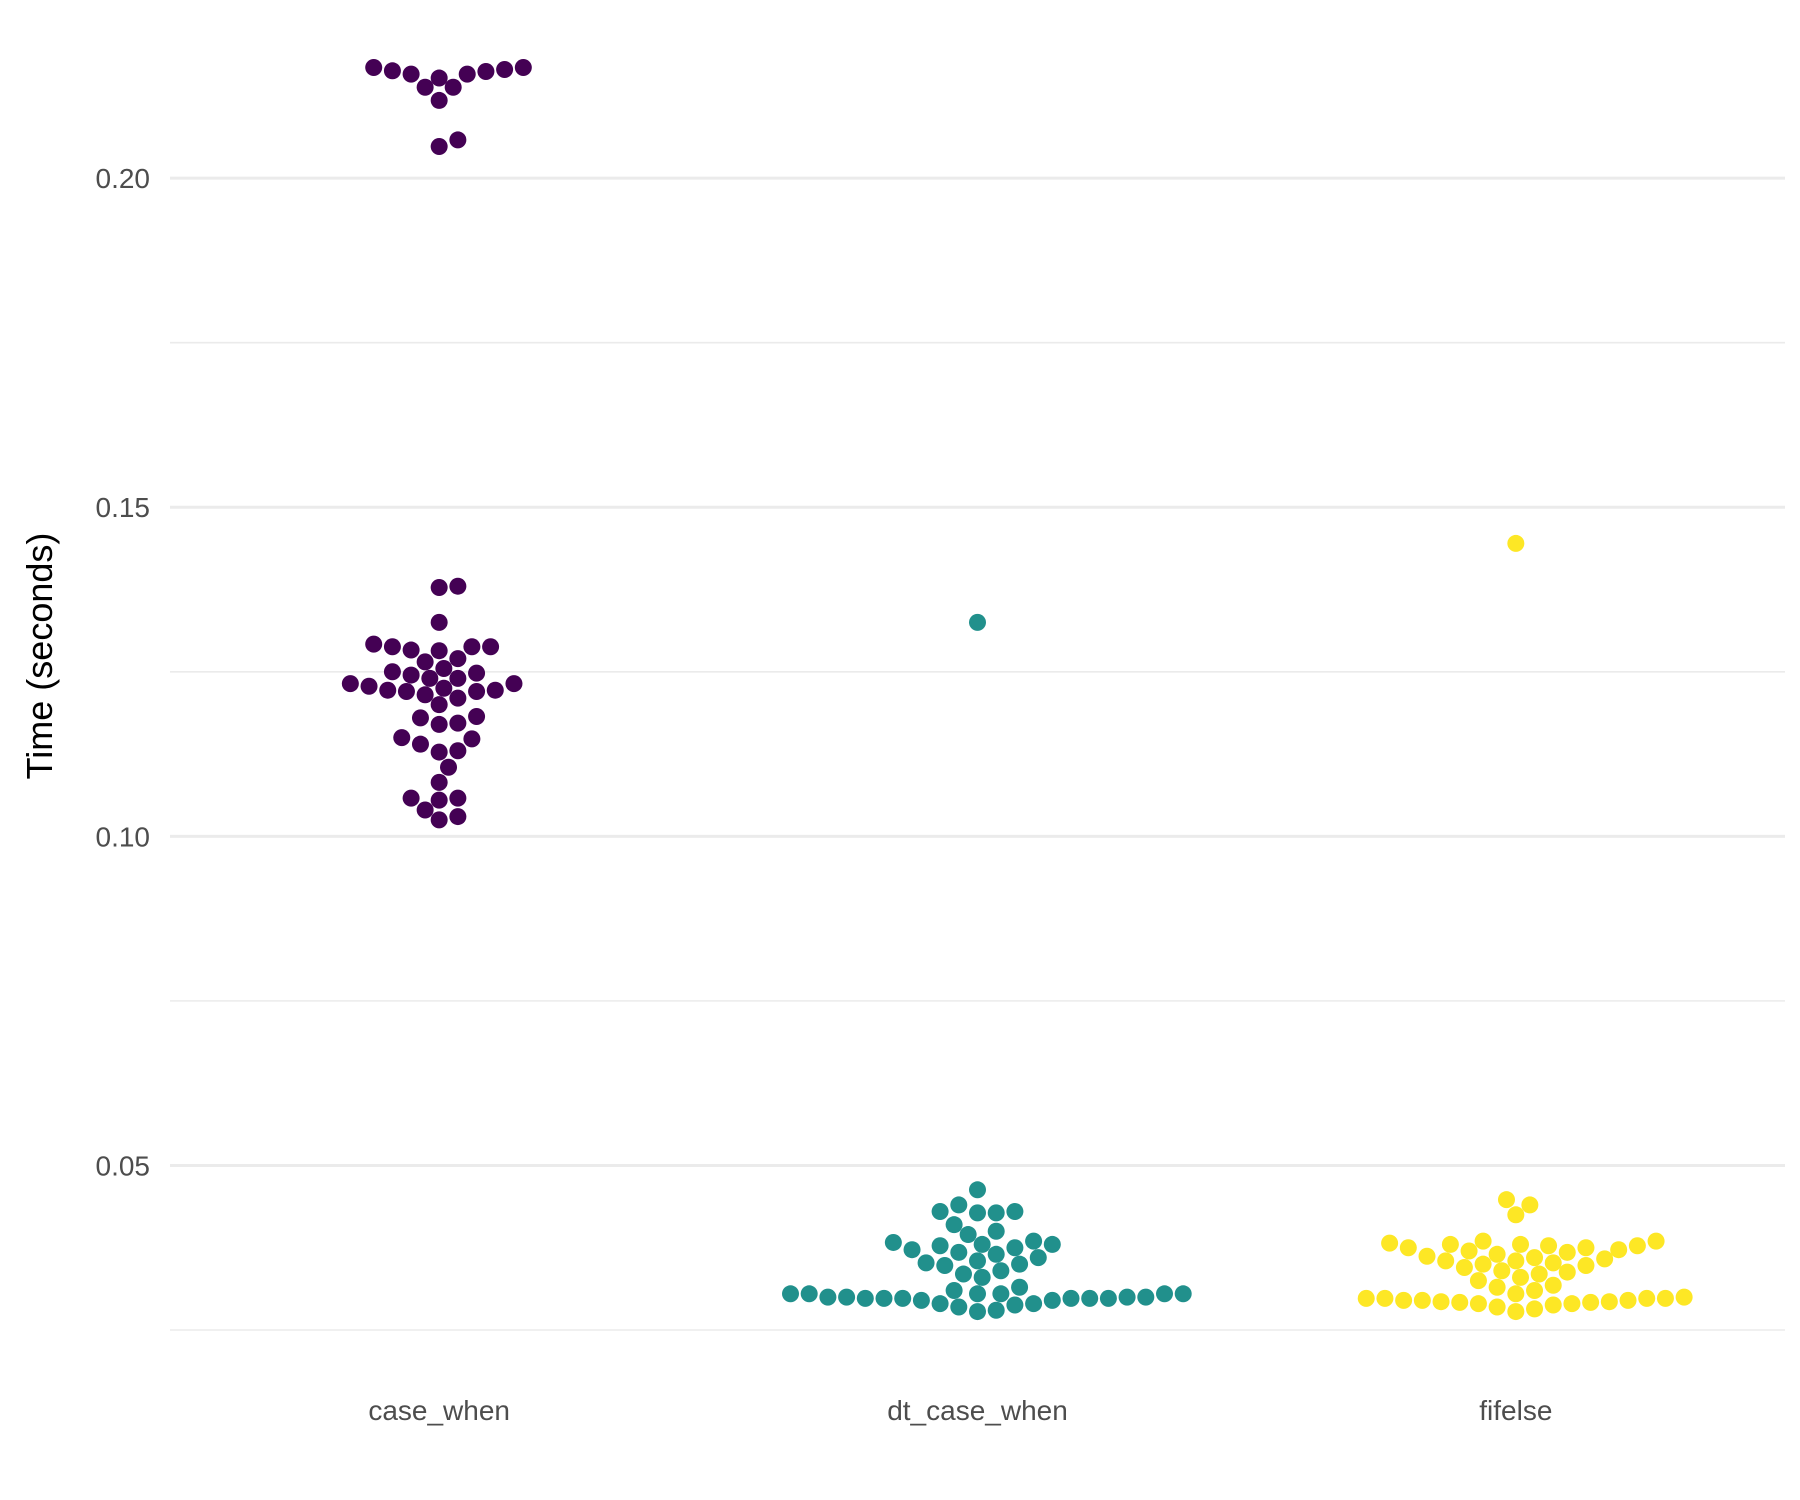 Image resolution: width=1800 pixels, height=1500 pixels. Describe the element at coordinates (977, 1410) in the screenshot. I see `x-tick-label: dt_case_when` at that location.